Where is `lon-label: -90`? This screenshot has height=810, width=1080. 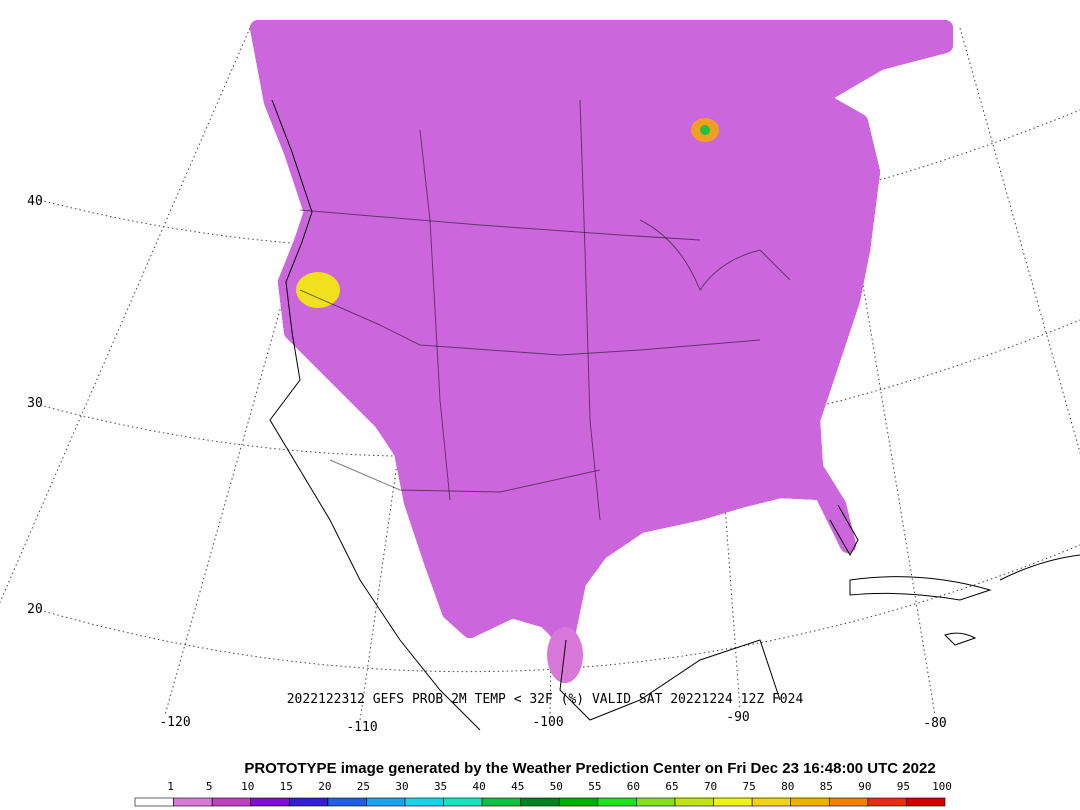 lon-label: -90 is located at coordinates (737, 717).